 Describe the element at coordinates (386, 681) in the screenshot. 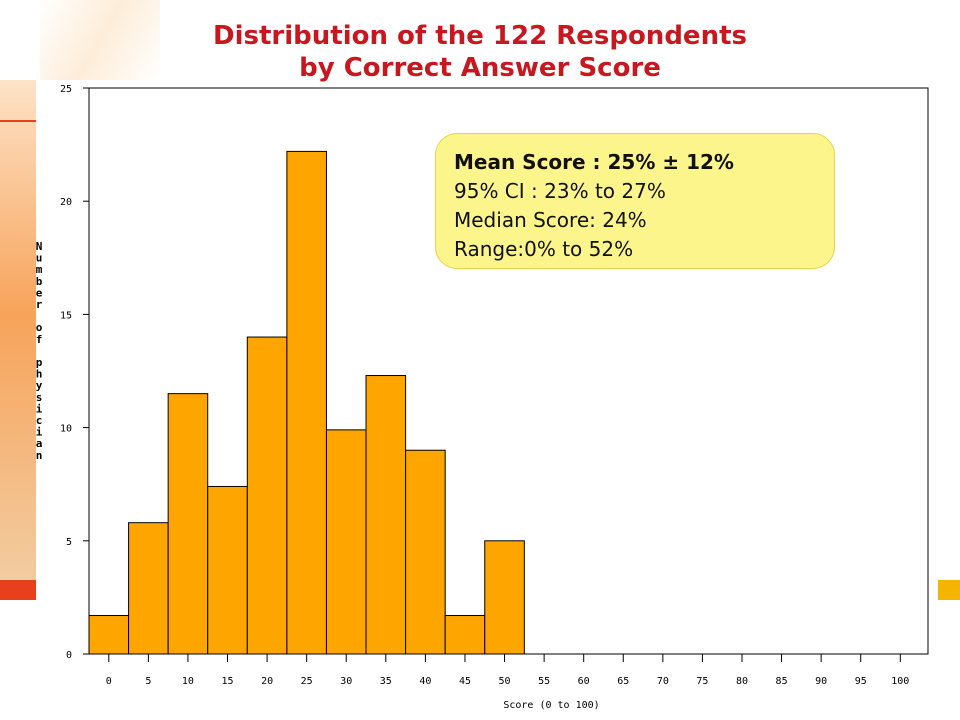

I see `x-tick-label-35: 35` at that location.